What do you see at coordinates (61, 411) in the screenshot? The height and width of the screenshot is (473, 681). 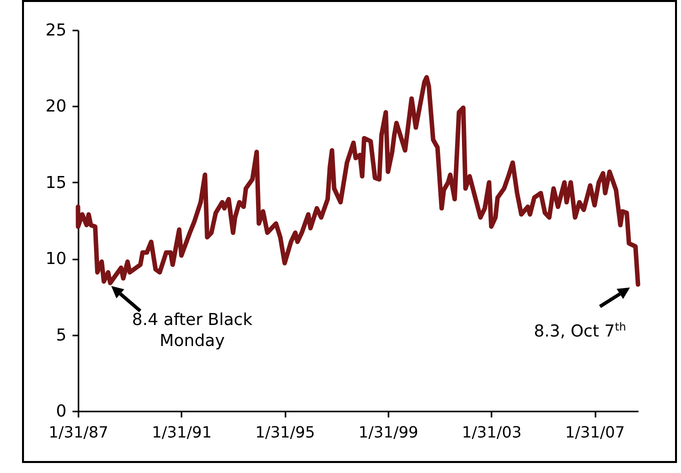 I see `y-tick-label: 0` at bounding box center [61, 411].